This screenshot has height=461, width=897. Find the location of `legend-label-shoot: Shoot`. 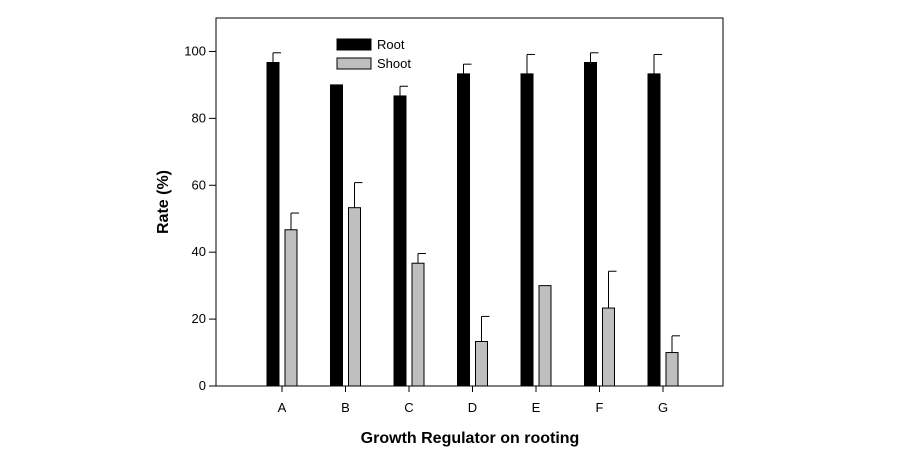

legend-label-shoot: Shoot is located at coordinates (394, 63).